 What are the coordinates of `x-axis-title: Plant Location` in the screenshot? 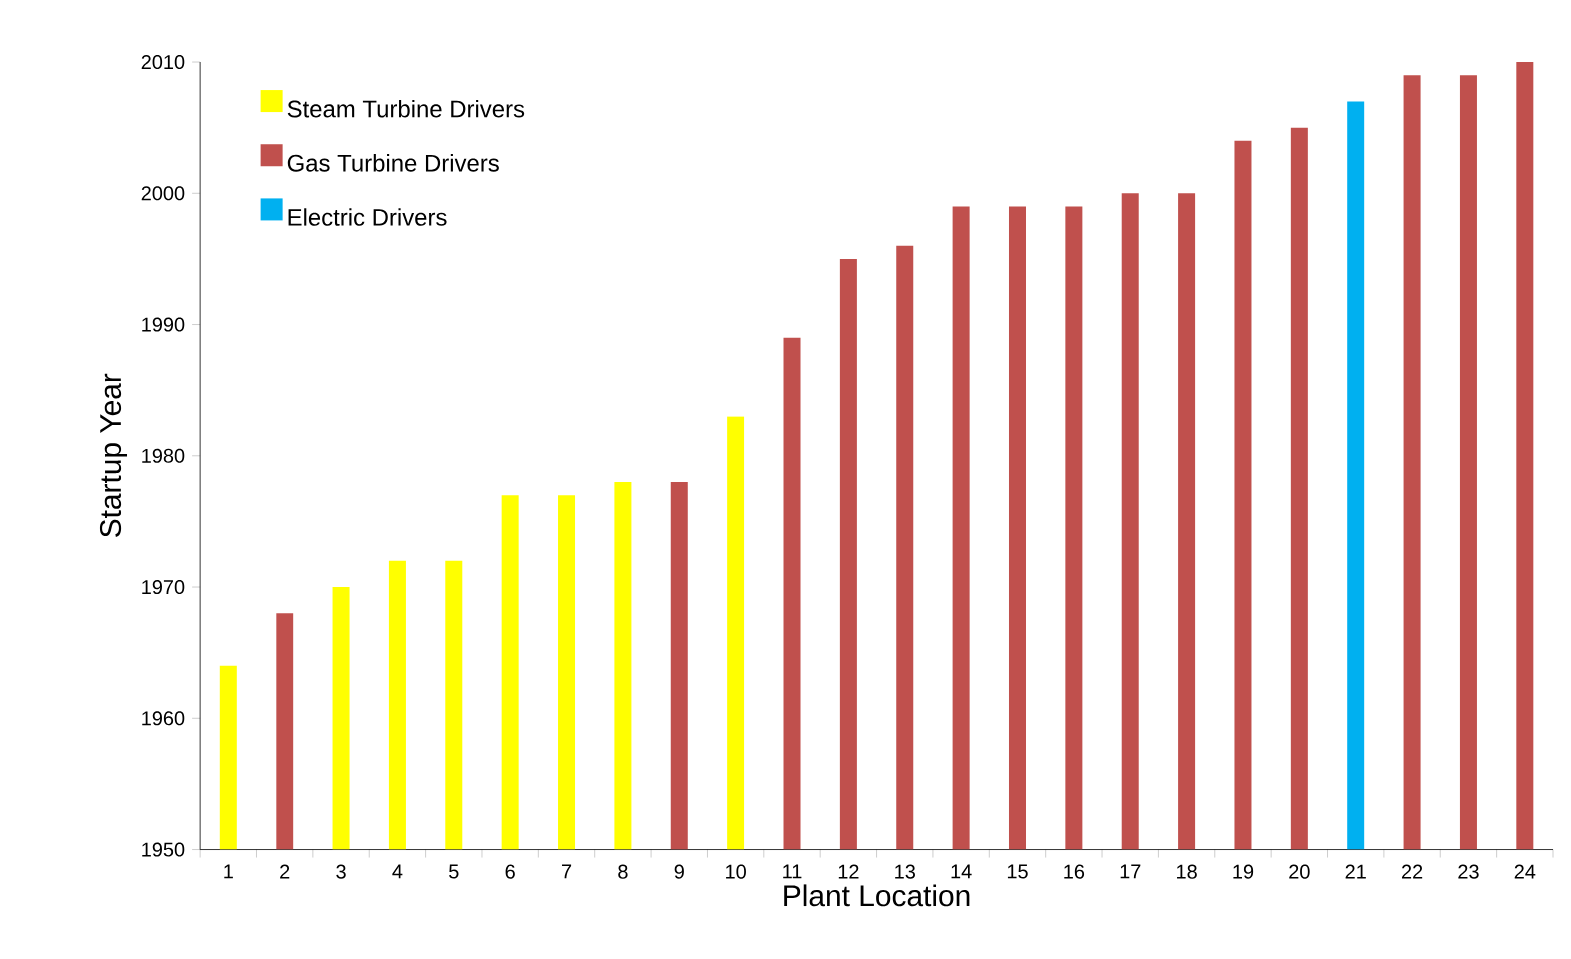 It's located at (877, 895).